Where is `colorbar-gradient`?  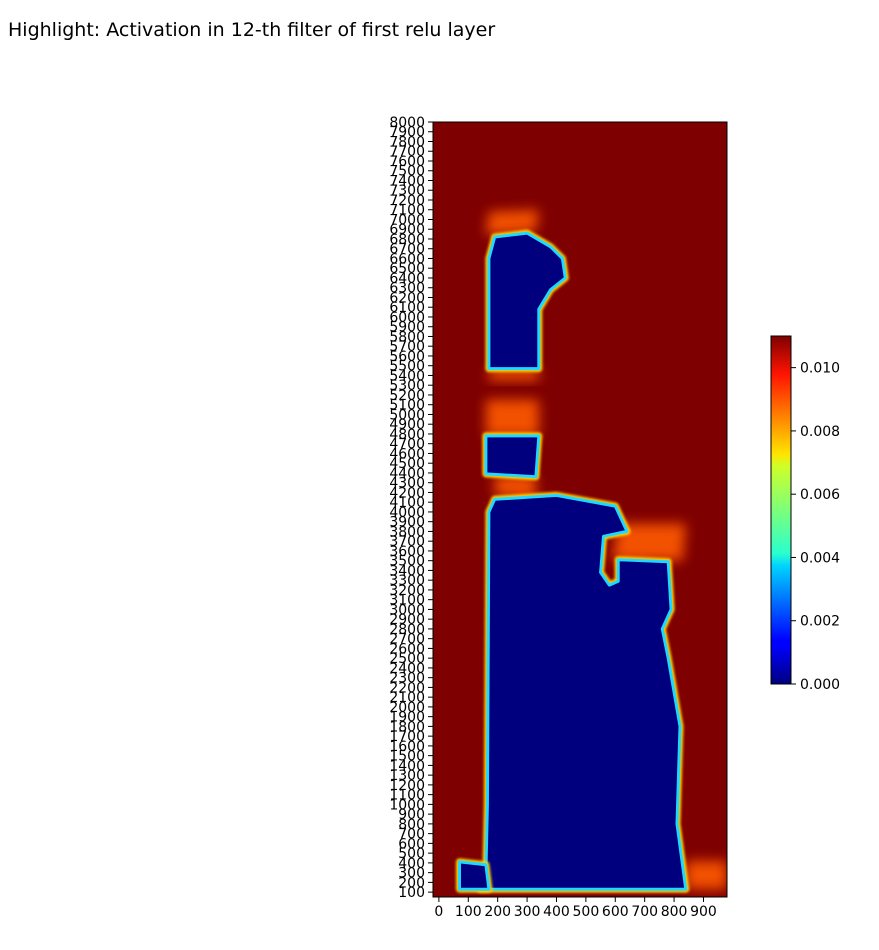
colorbar-gradient is located at coordinates (781, 510).